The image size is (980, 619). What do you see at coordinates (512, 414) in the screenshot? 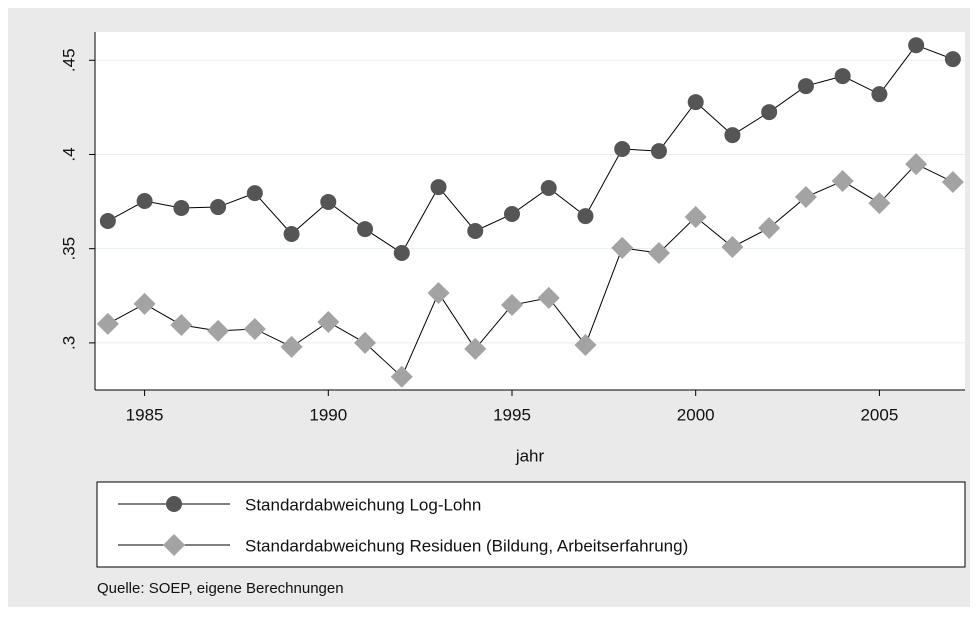
I see `x-tick-label: 1995` at bounding box center [512, 414].